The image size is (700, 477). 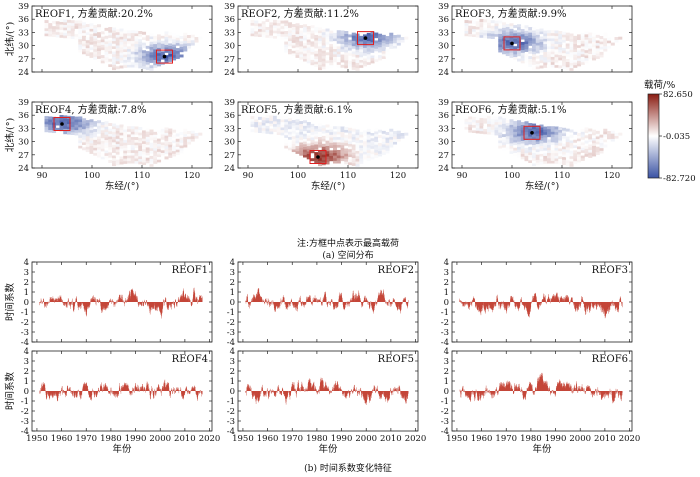 What do you see at coordinates (329, 45) in the screenshot?
I see `map-cells` at bounding box center [329, 45].